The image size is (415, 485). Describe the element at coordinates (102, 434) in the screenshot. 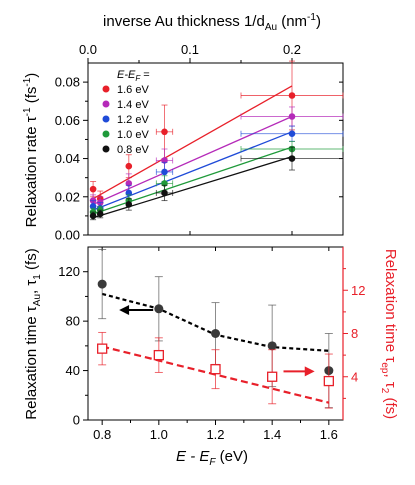

I see `bottom-x-tick-label: 0.8` at that location.